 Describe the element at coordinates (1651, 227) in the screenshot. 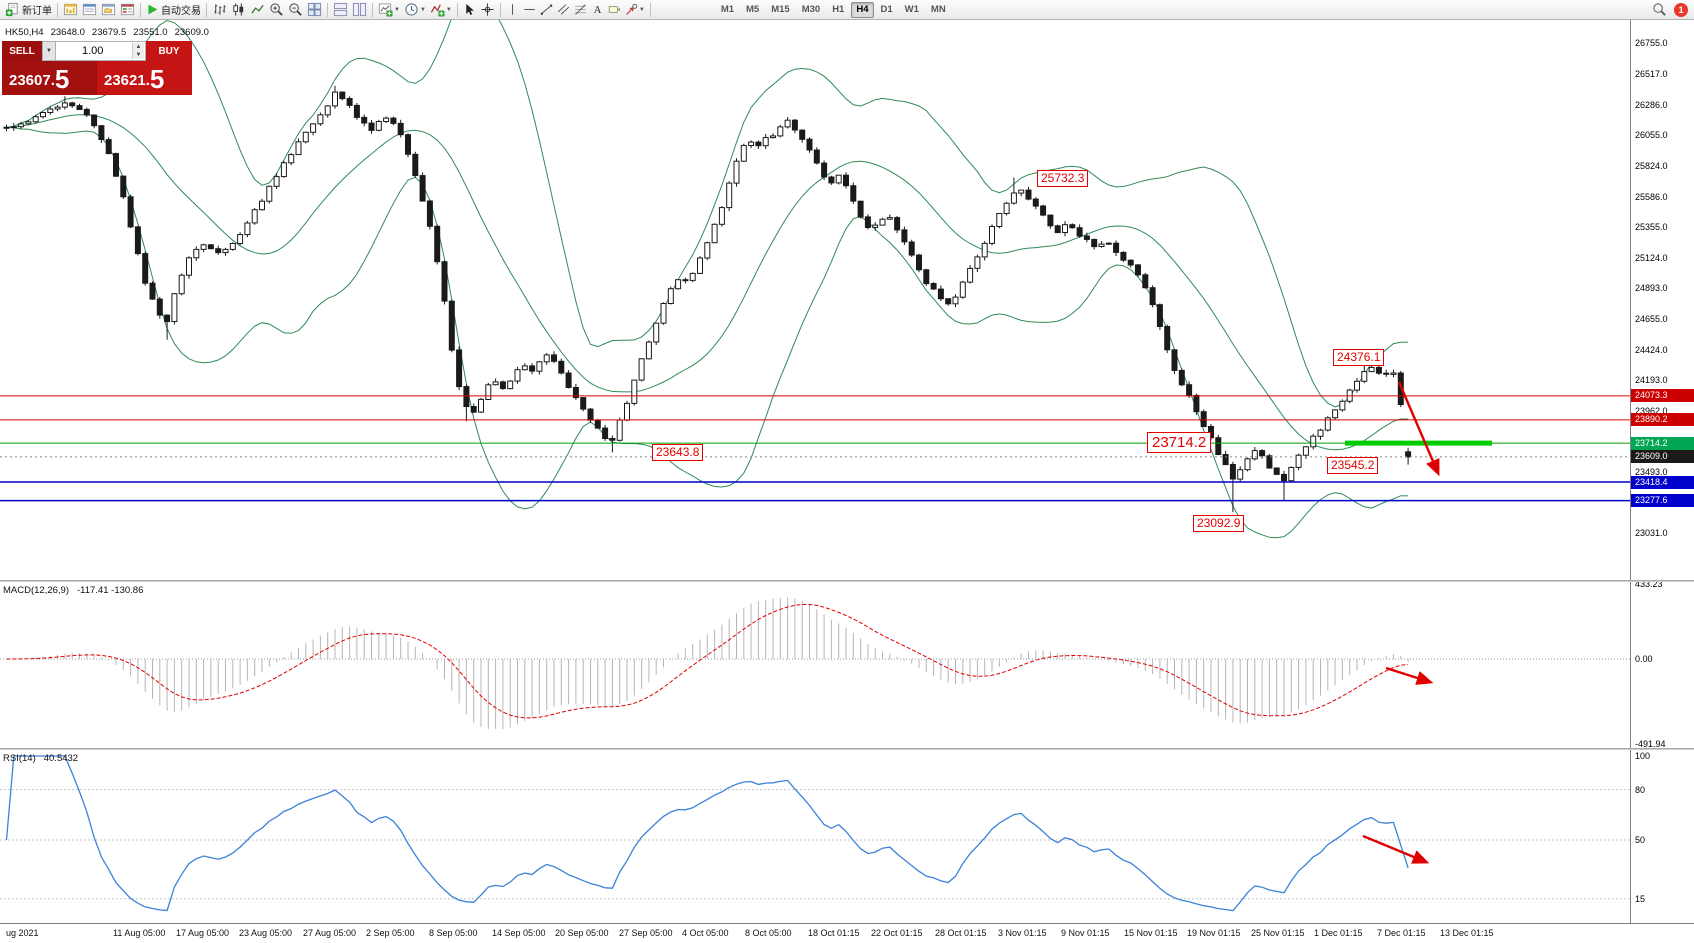

I see `price-axis-label: 25355.0` at that location.